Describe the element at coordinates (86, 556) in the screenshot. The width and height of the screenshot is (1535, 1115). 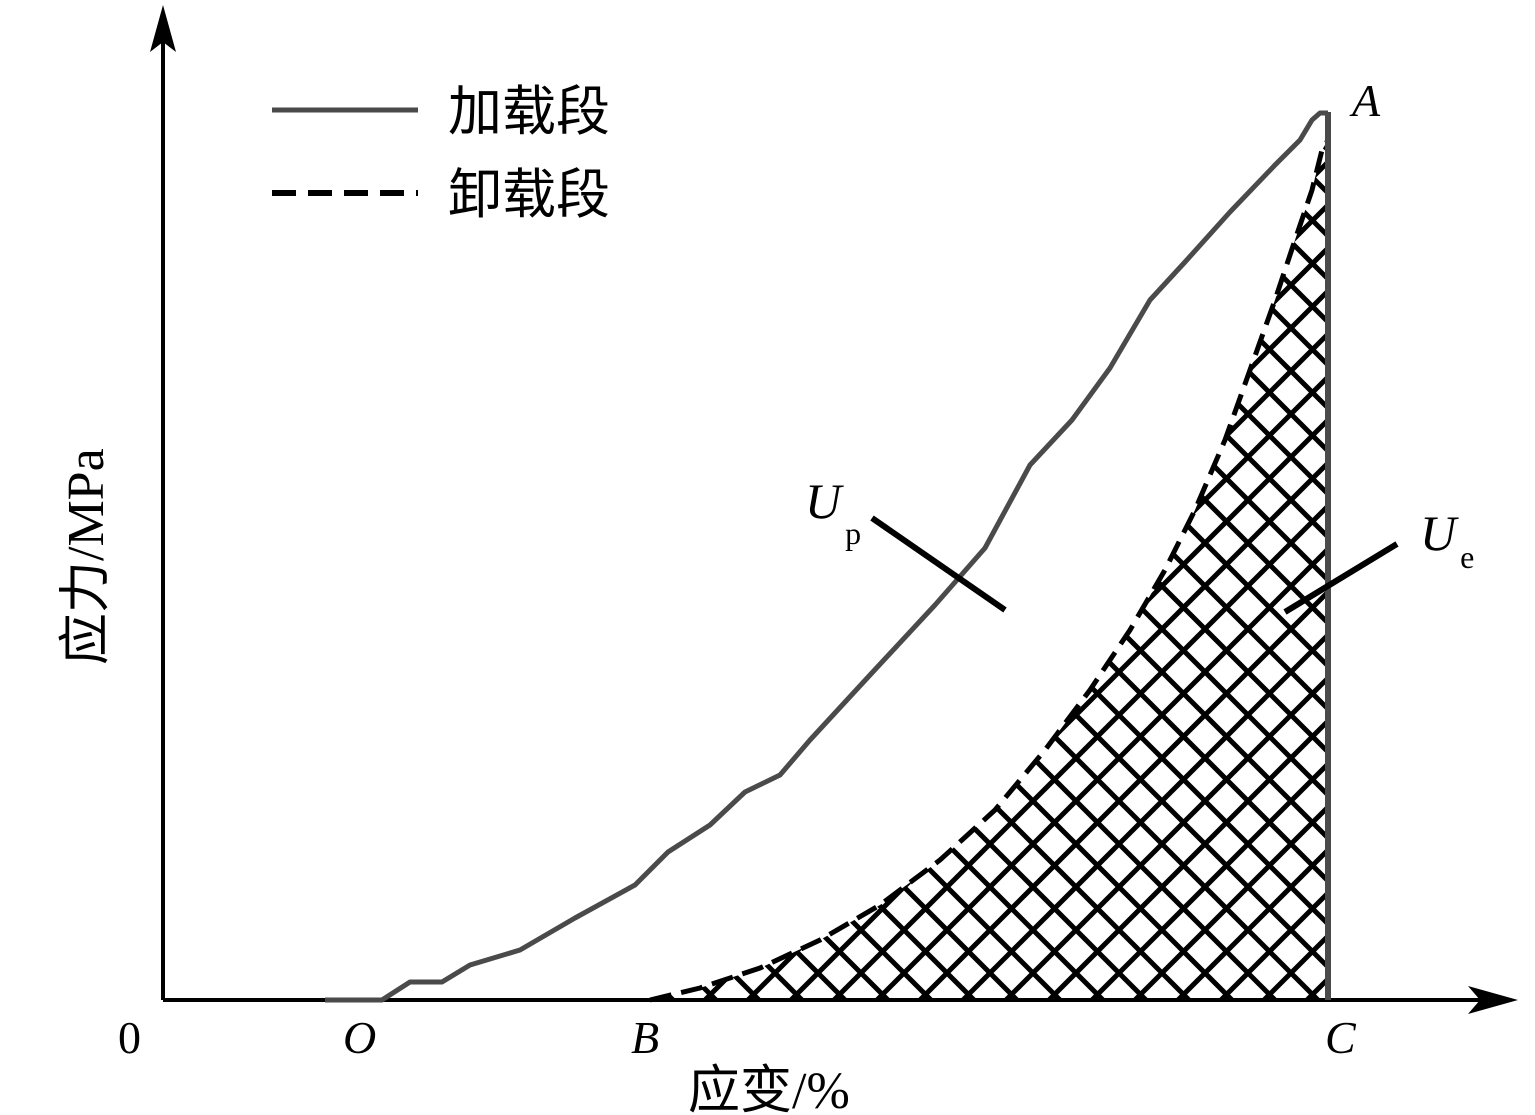
I see `y-axis-title: 应力/MPa` at that location.